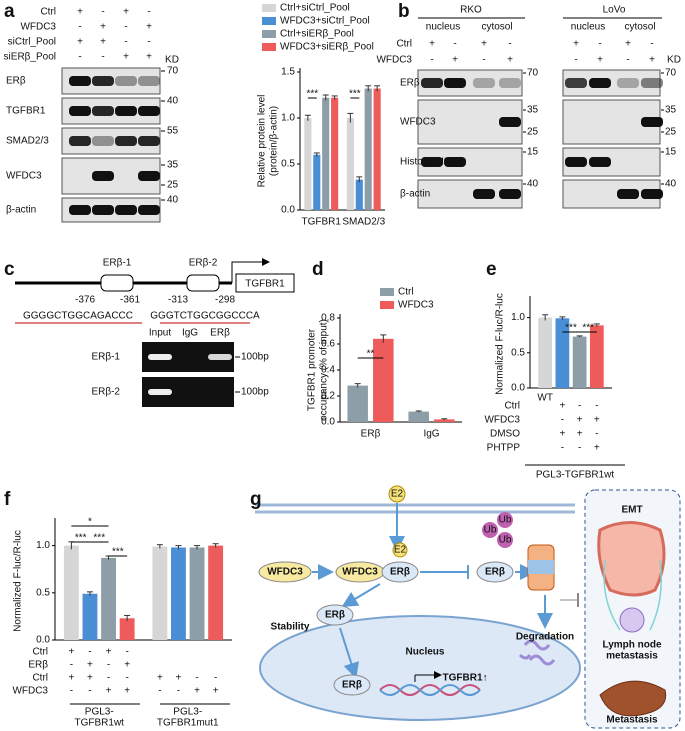 Image resolution: width=685 pixels, height=731 pixels. I want to click on erb: ERβ, so click(400, 572).